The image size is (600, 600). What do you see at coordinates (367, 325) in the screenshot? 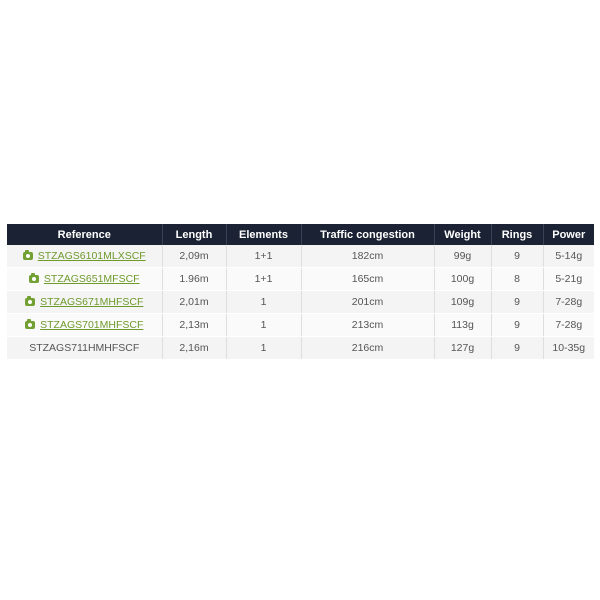
I see `traffic-congestion-cell: 213cm` at bounding box center [367, 325].